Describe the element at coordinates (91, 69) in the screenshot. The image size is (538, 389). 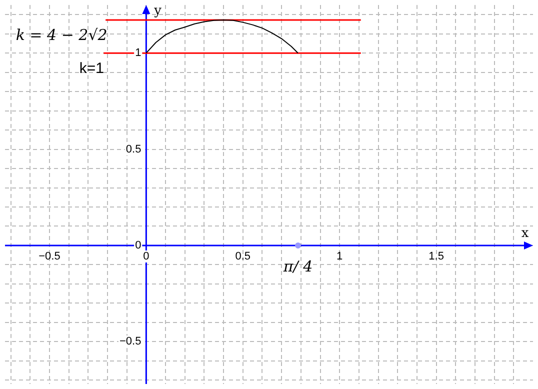
I see `annotation: k=1` at that location.